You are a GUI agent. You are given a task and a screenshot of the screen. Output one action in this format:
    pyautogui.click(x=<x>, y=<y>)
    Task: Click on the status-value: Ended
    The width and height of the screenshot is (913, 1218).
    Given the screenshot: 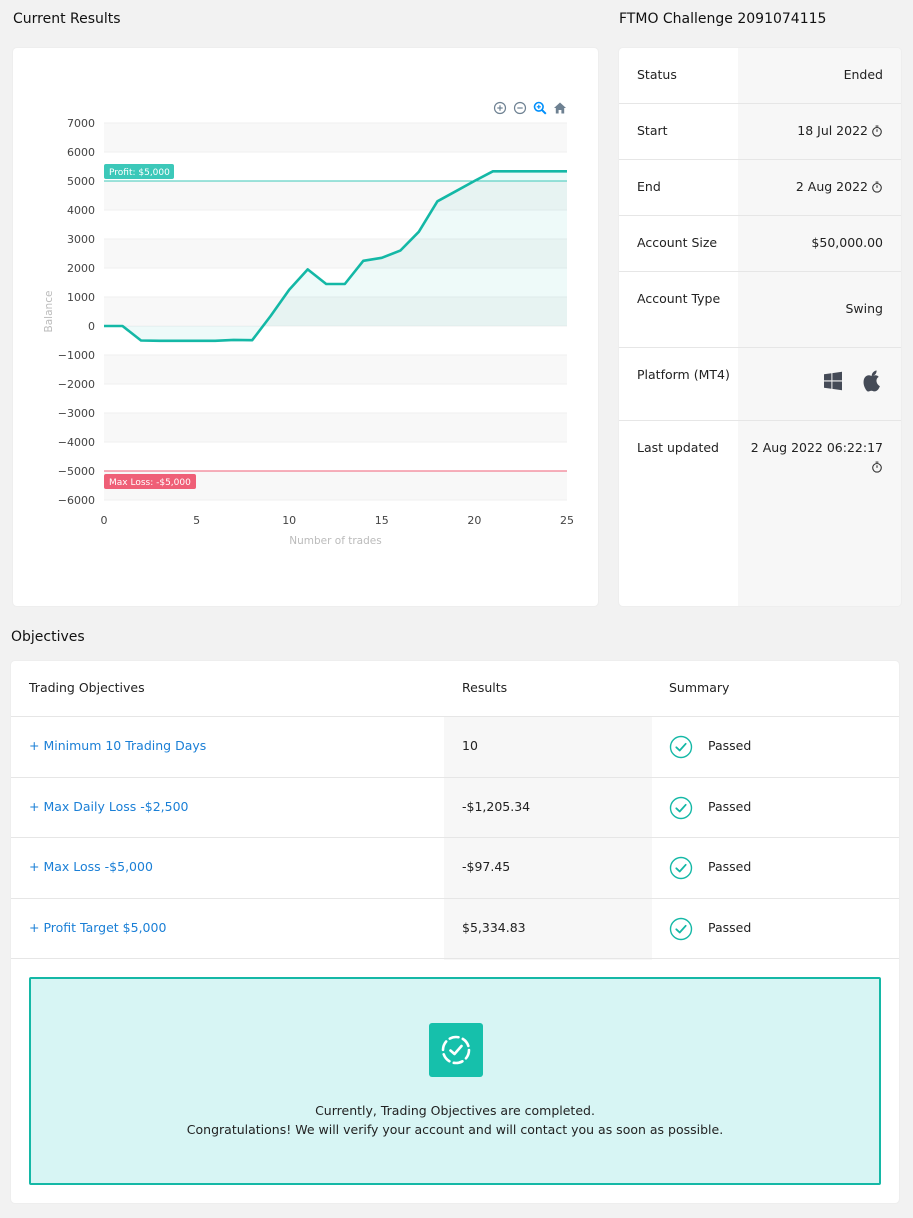 What is the action you would take?
    pyautogui.click(x=863, y=74)
    